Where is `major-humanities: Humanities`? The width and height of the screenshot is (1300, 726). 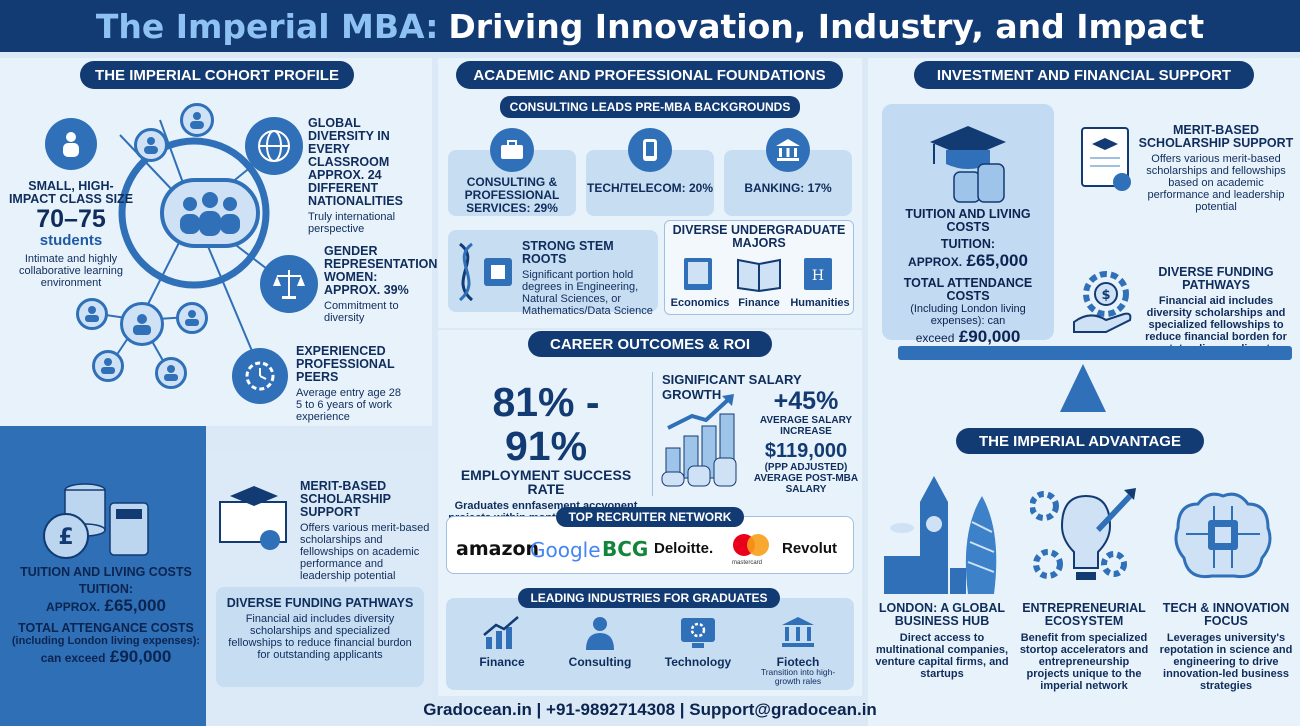 major-humanities: Humanities is located at coordinates (820, 303).